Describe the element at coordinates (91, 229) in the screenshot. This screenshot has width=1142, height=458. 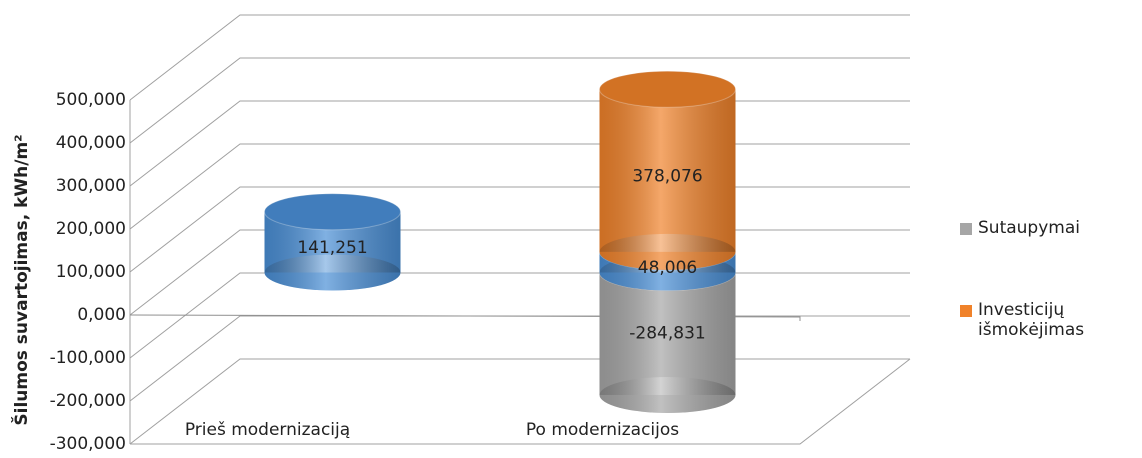
I see `y-tick-label: 200,000` at that location.